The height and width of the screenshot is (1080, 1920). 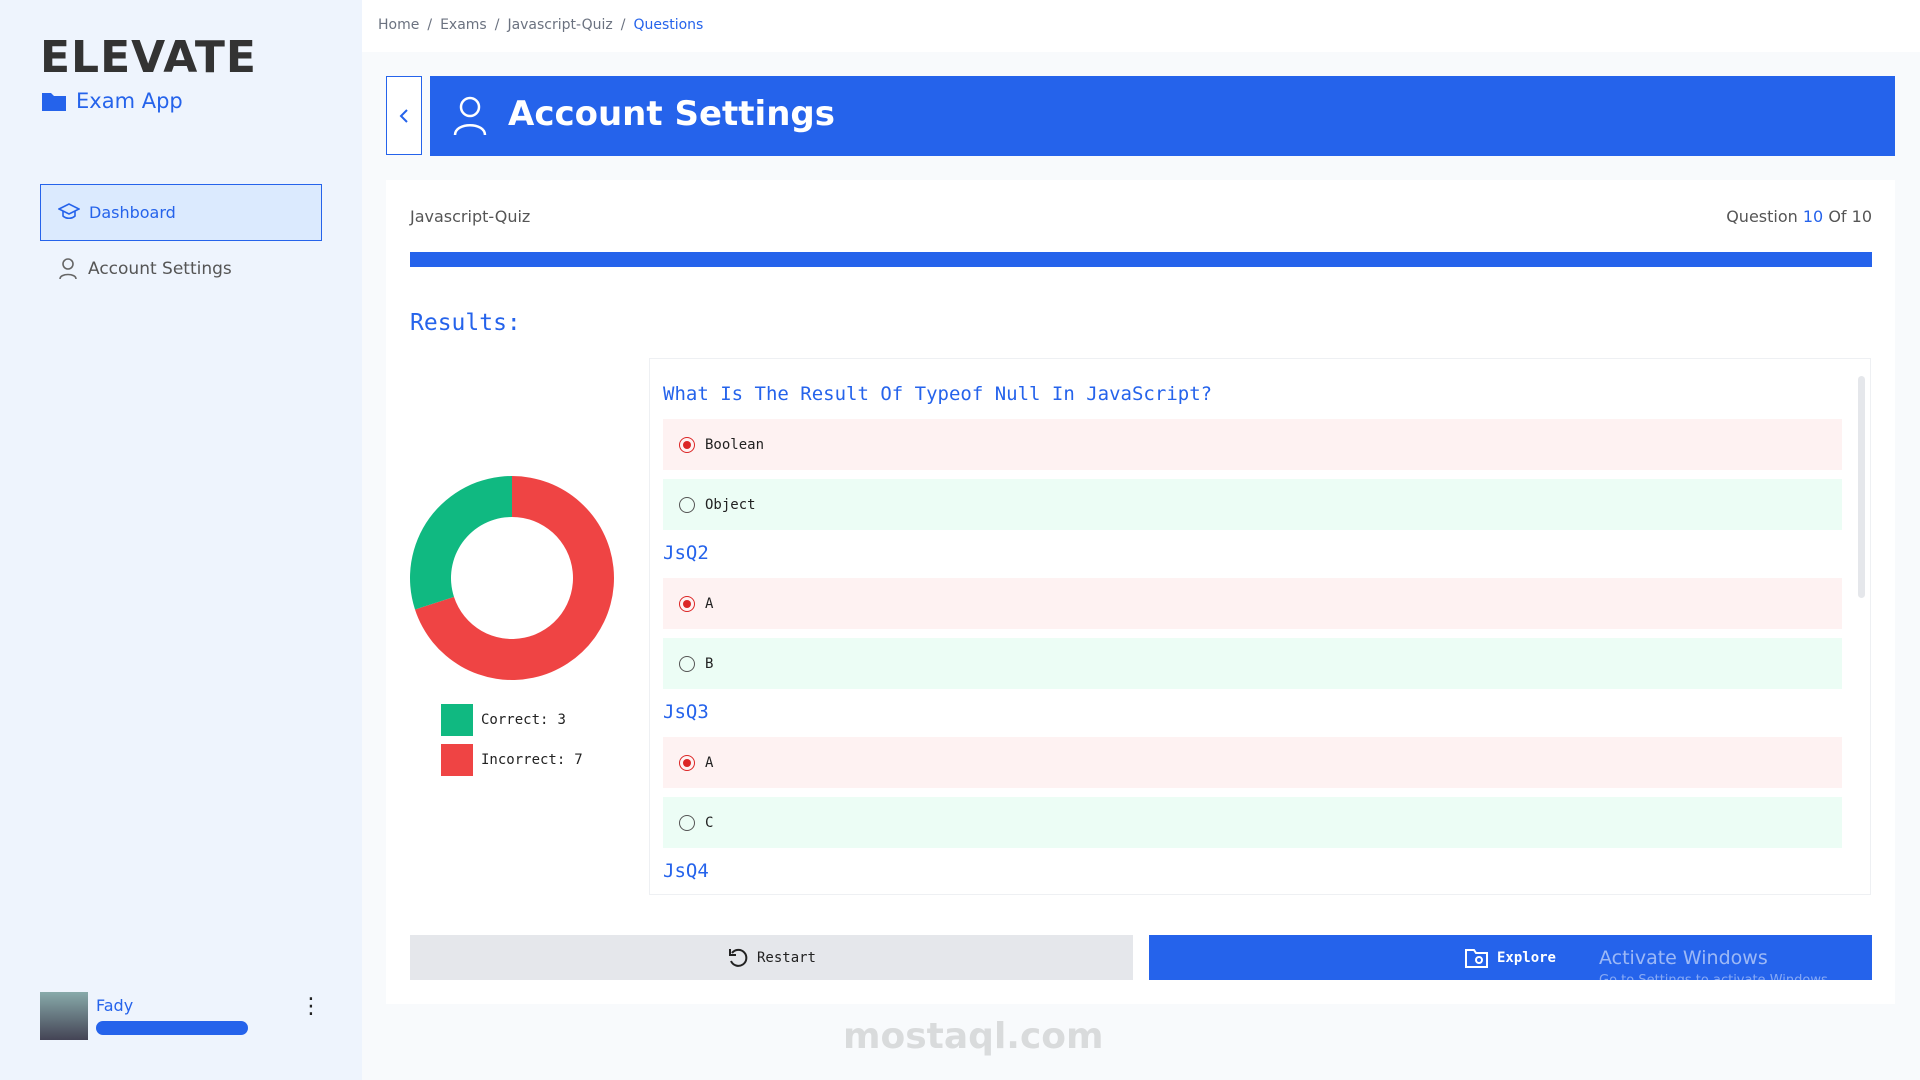 I want to click on breadcrumb: Home / Exams / Javascript-Quiz / Questions, so click(x=540, y=25).